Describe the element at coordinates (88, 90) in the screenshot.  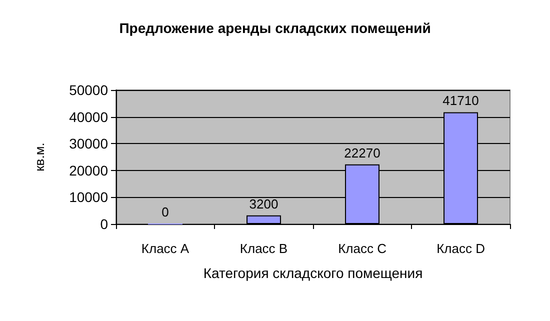
I see `y-tick-label: 50000` at that location.